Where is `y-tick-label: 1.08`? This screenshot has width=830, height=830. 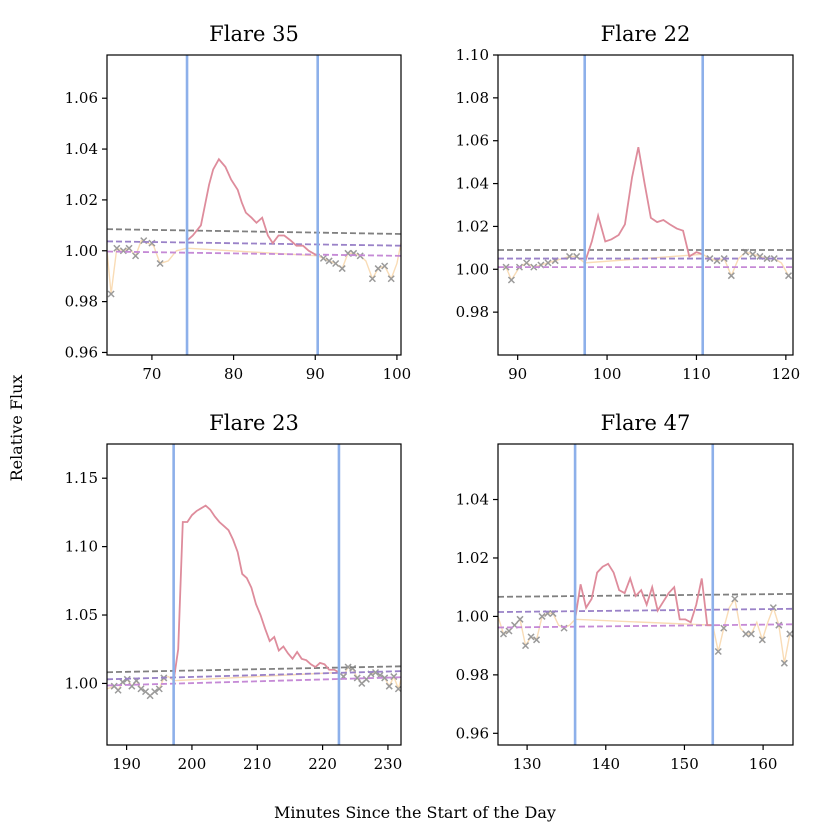 y-tick-label: 1.08 is located at coordinates (472, 98).